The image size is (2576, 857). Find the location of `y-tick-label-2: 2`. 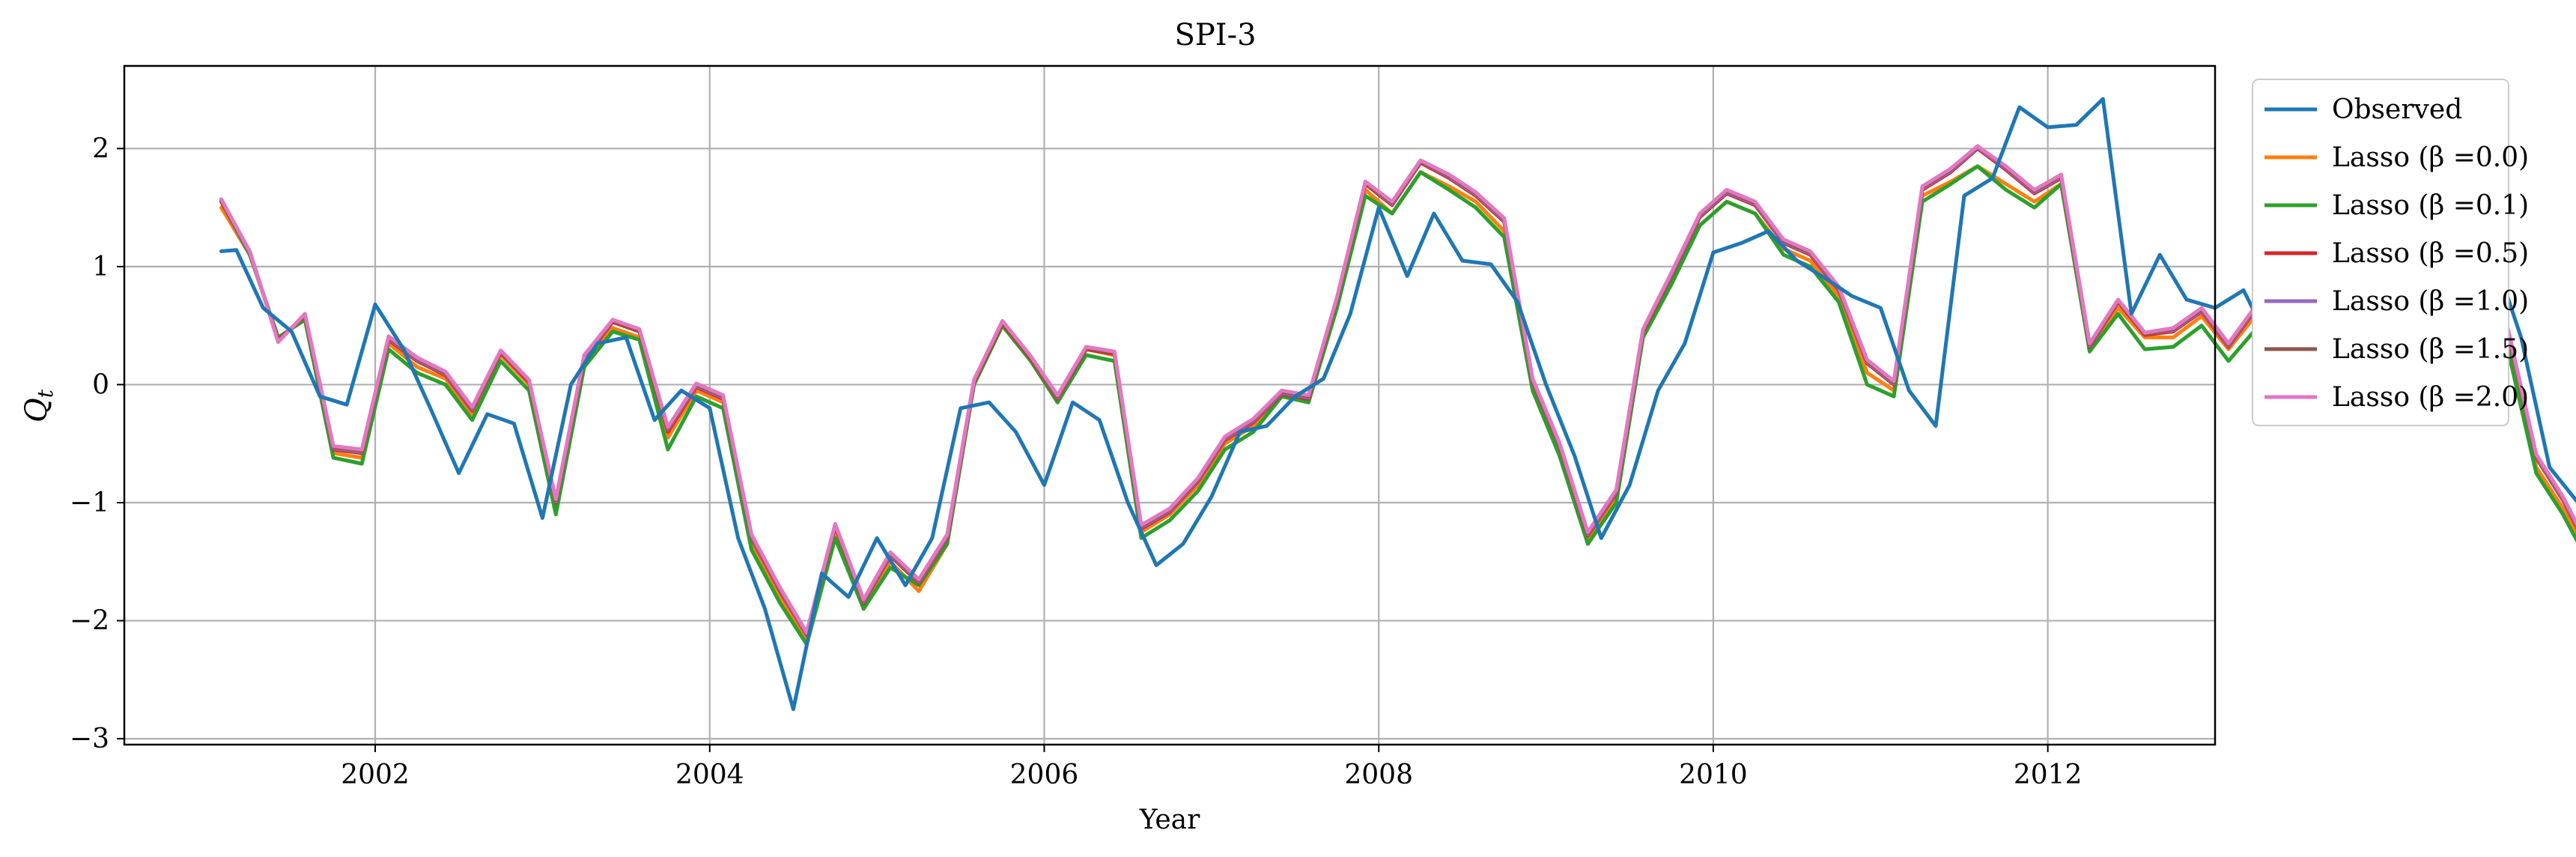

y-tick-label-2: 2 is located at coordinates (100, 148).